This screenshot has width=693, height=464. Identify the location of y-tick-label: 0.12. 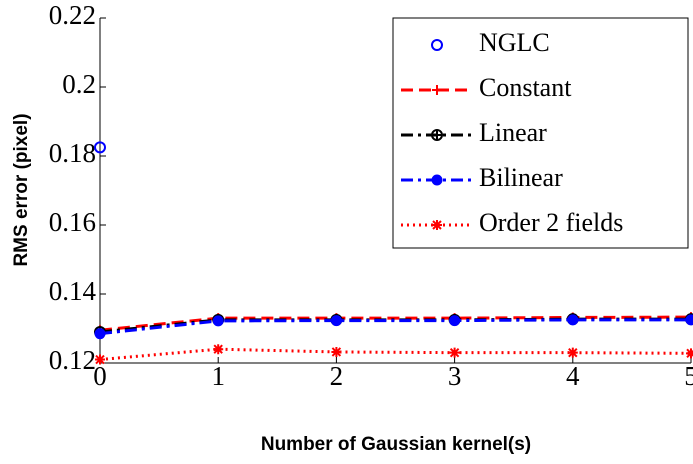
(72, 360).